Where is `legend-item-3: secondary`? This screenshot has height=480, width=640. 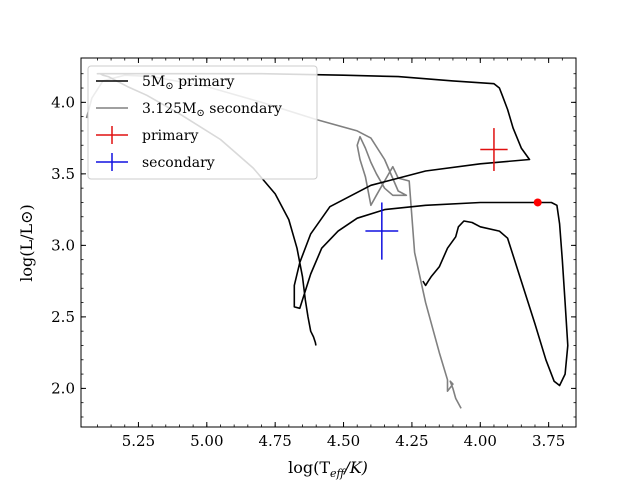
legend-item-3: secondary is located at coordinates (155, 162).